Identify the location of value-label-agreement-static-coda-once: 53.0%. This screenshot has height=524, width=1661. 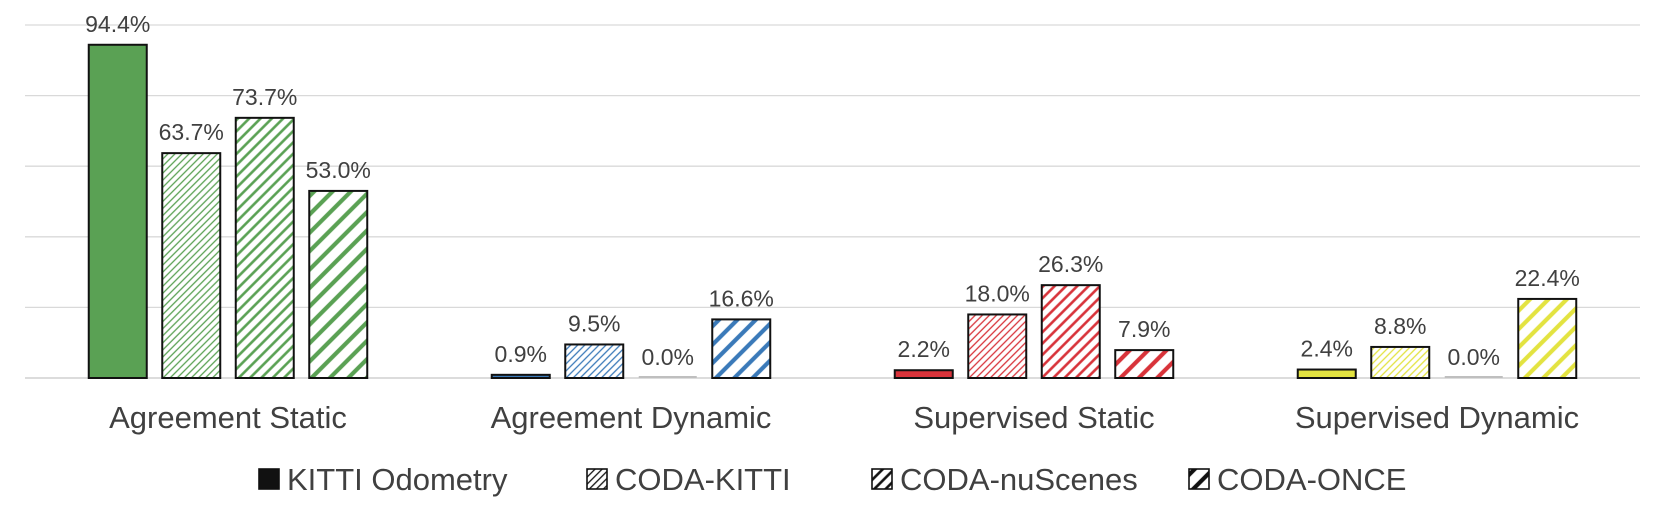
(338, 170).